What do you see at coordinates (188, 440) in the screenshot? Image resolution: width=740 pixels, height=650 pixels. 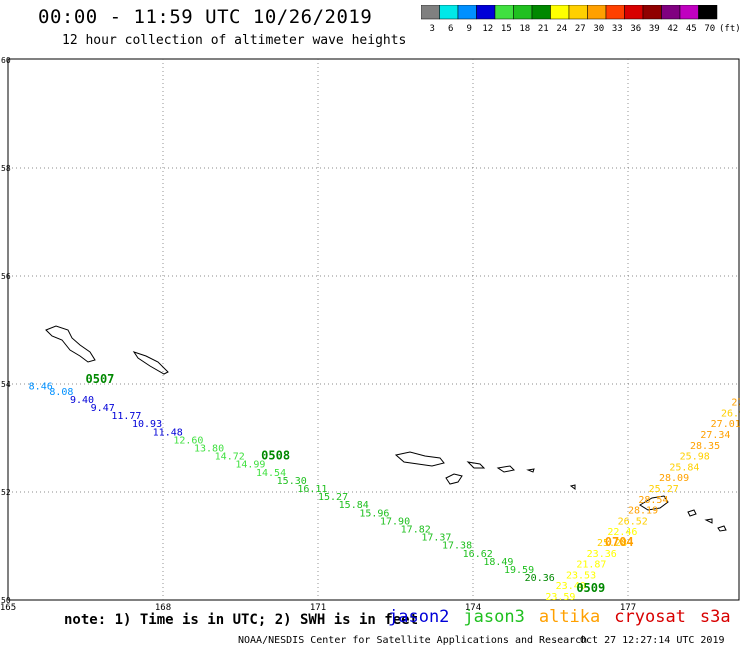 I see `wave-height-value: 12.60` at bounding box center [188, 440].